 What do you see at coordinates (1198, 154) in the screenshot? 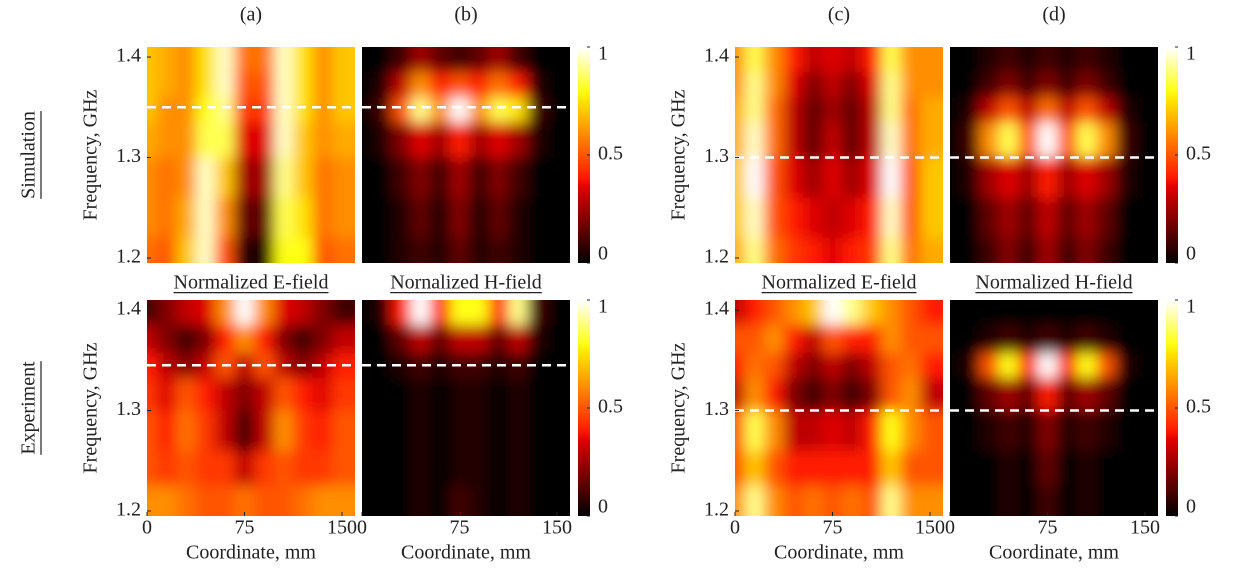
I see `colorbar-tick-label: 0.5` at bounding box center [1198, 154].